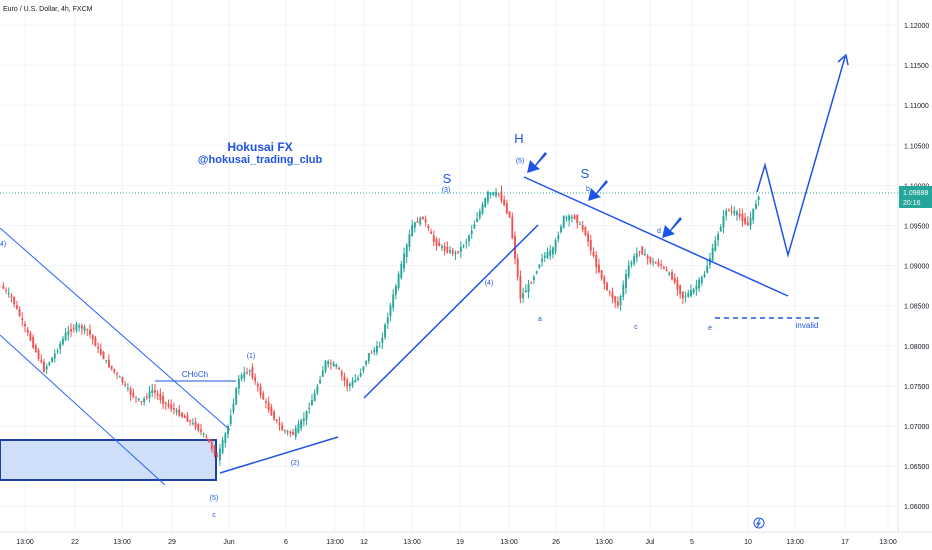 The width and height of the screenshot is (932, 550). I want to click on wave-1-label: (1), so click(251, 356).